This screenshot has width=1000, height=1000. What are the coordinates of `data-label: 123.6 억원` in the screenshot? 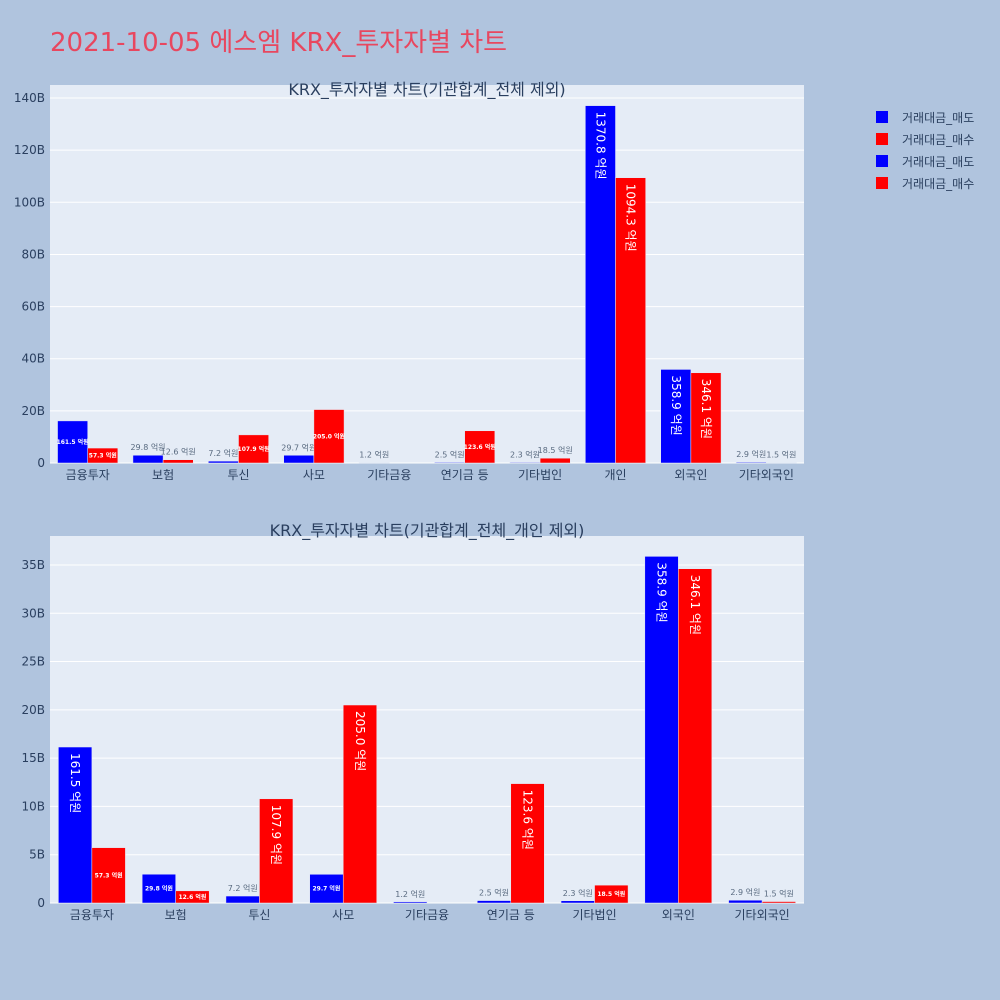 It's located at (528, 820).